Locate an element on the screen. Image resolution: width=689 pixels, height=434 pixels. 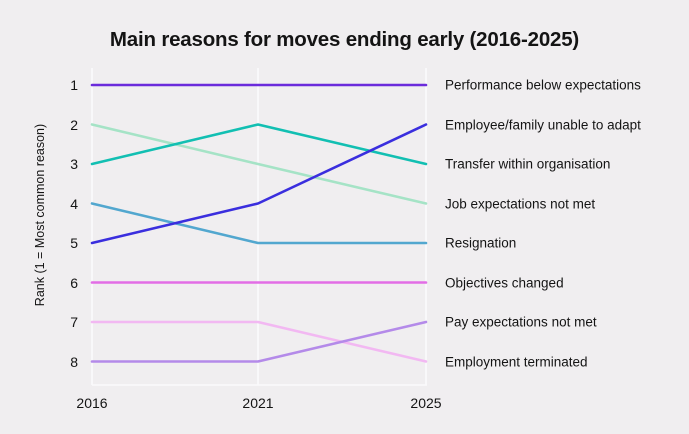
series-end-label: Objectives changed is located at coordinates (504, 282).